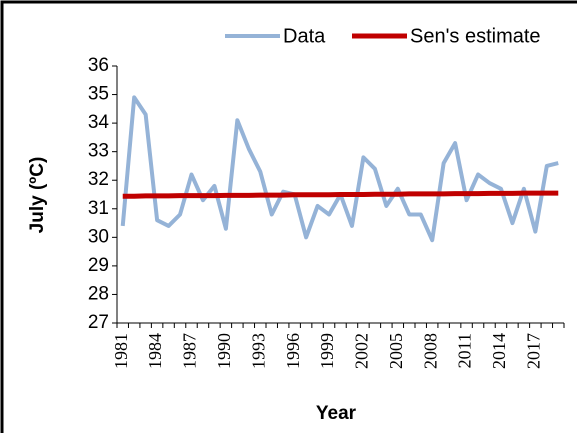 The image size is (577, 433). What do you see at coordinates (336, 413) in the screenshot?
I see `x-axis-label: Year` at bounding box center [336, 413].